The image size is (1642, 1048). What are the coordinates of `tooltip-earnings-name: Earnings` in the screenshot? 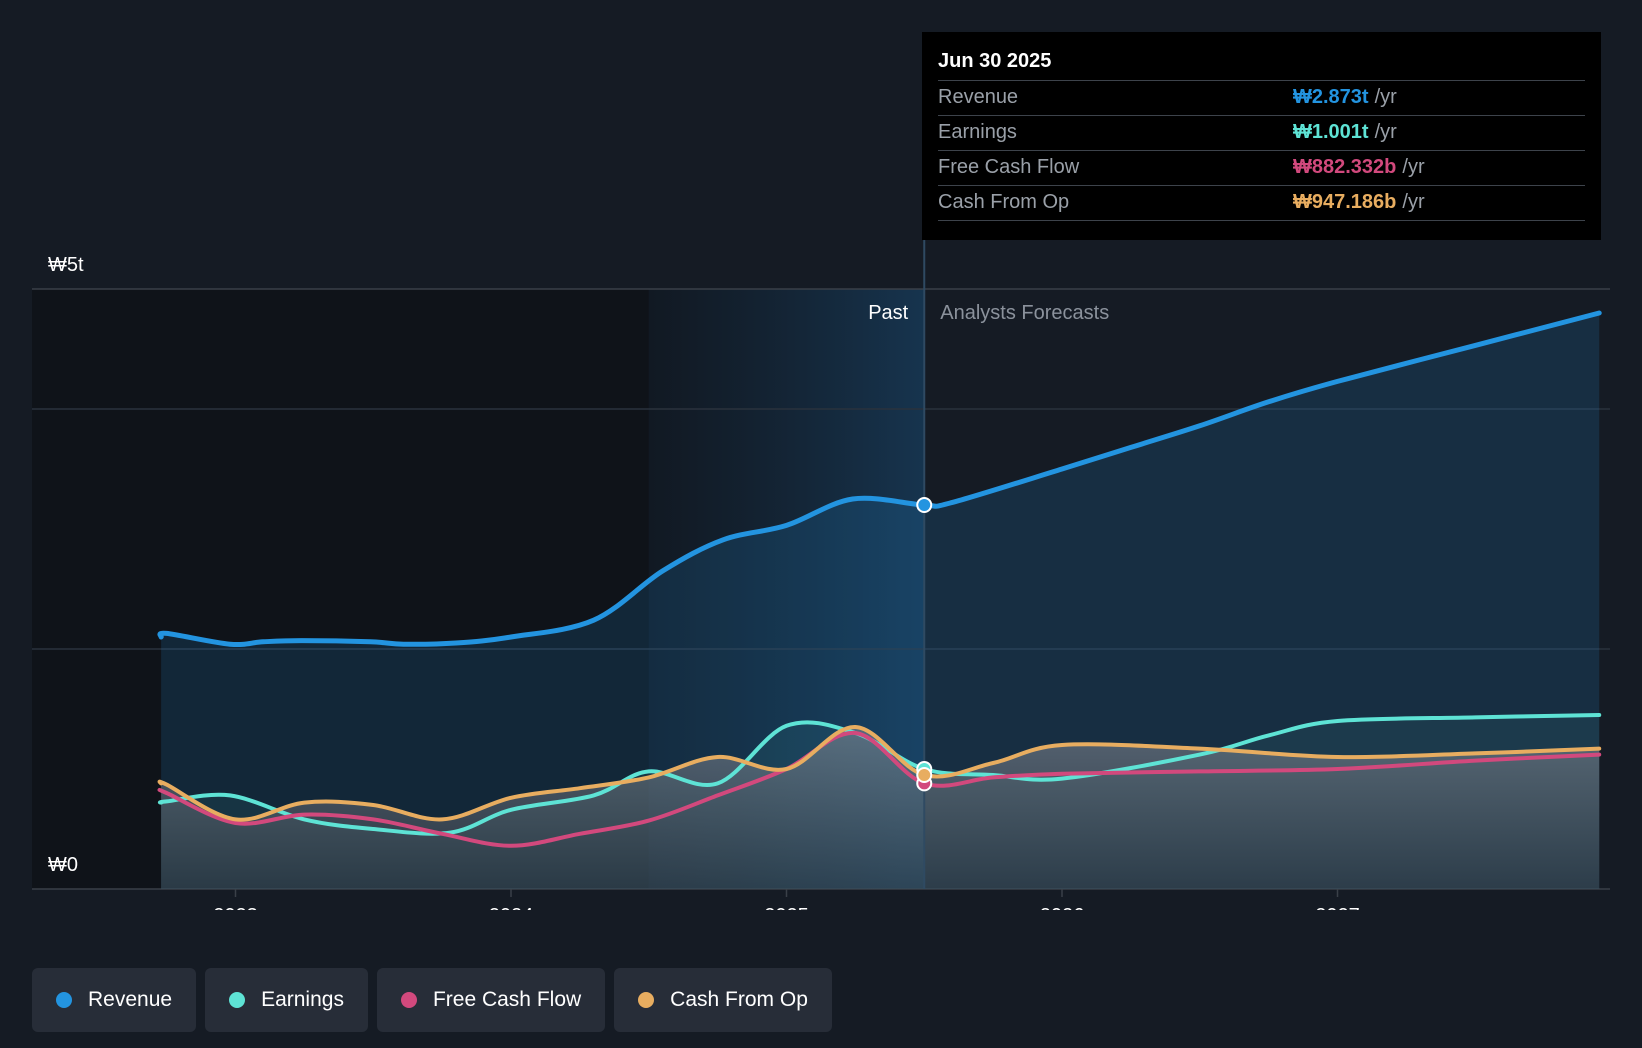 It's located at (977, 132).